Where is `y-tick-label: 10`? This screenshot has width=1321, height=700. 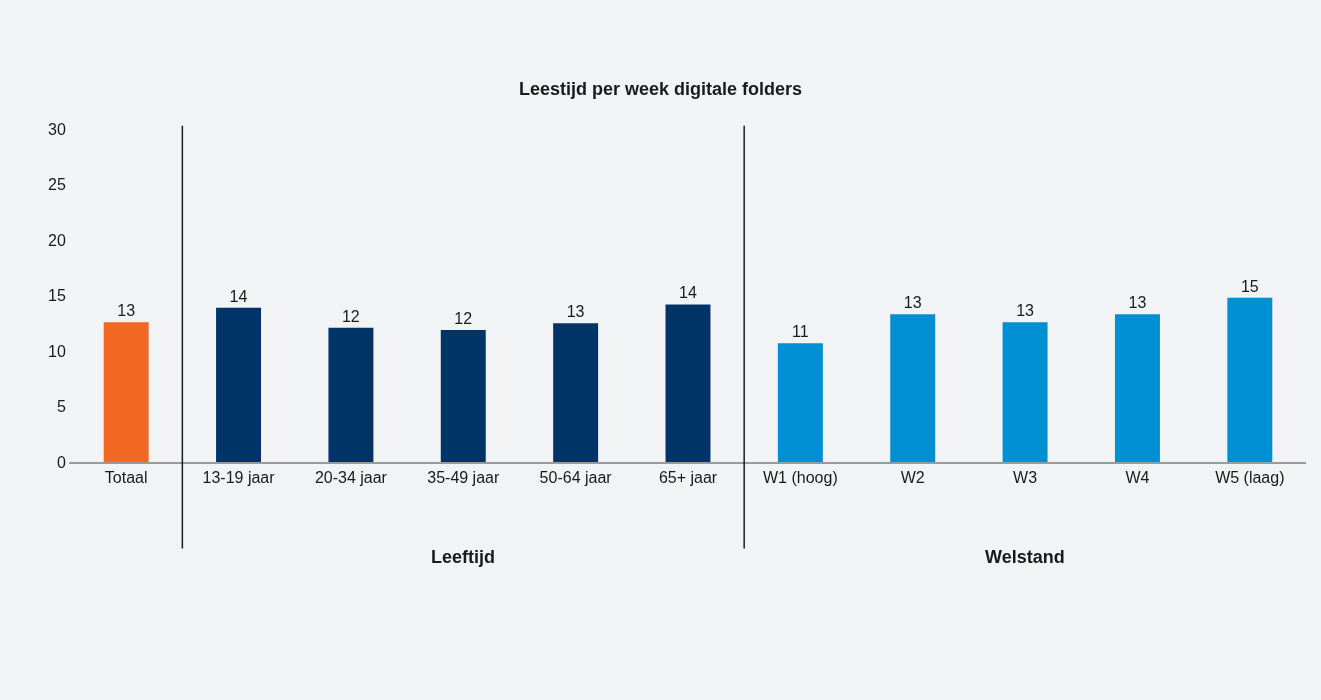
y-tick-label: 10 is located at coordinates (57, 351).